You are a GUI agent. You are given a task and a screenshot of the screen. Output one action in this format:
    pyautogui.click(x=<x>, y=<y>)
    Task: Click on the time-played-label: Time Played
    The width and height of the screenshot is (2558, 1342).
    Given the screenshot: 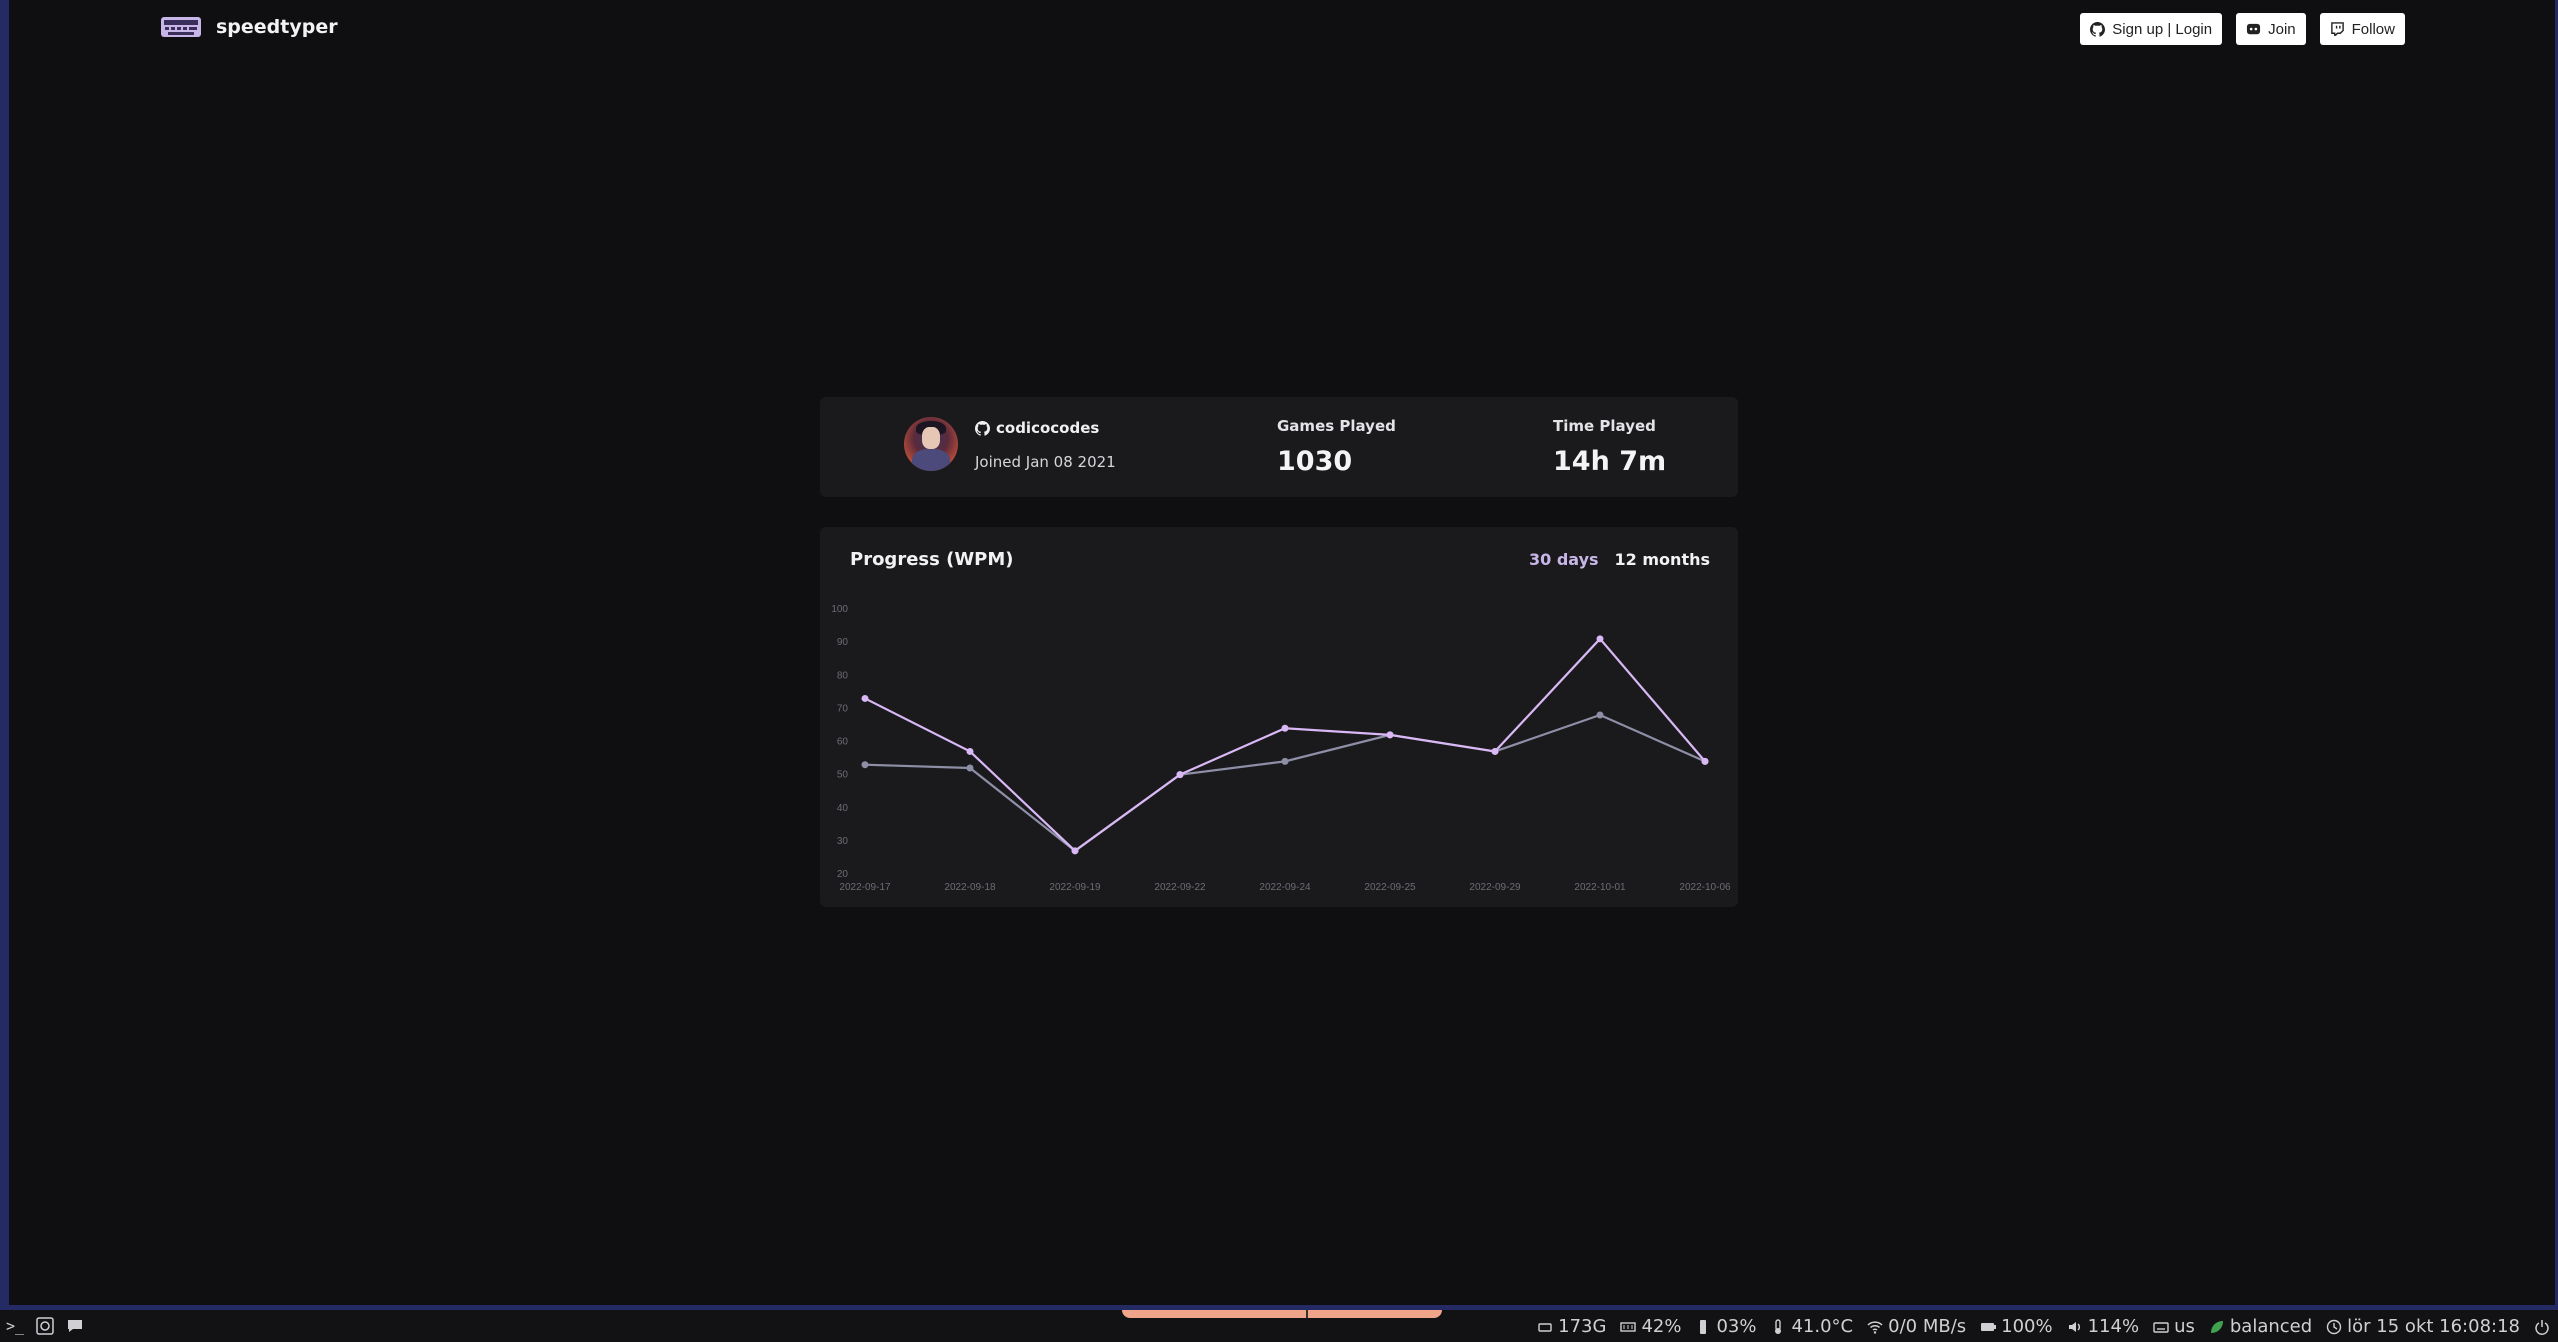 What is the action you would take?
    pyautogui.click(x=1604, y=426)
    